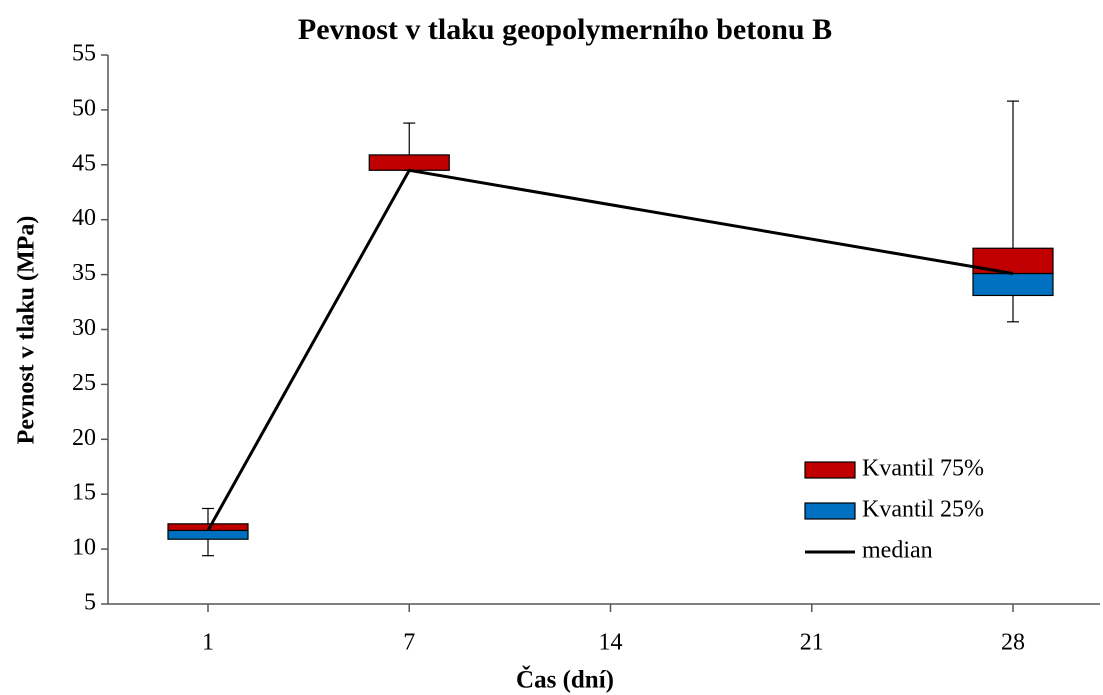 This screenshot has height=695, width=1103. I want to click on y-tick-label: 55, so click(84, 54).